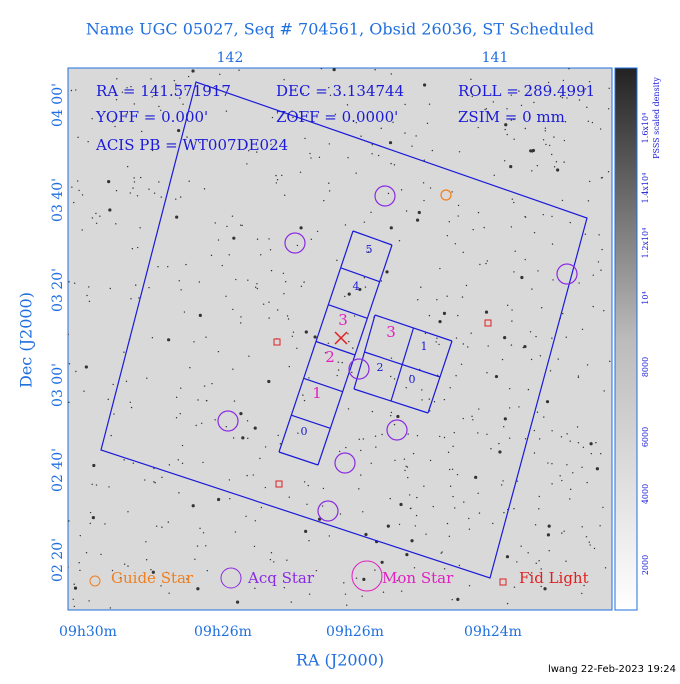  What do you see at coordinates (645, 243) in the screenshot?
I see `colorbar-label: 1.2x10⁴` at bounding box center [645, 243].